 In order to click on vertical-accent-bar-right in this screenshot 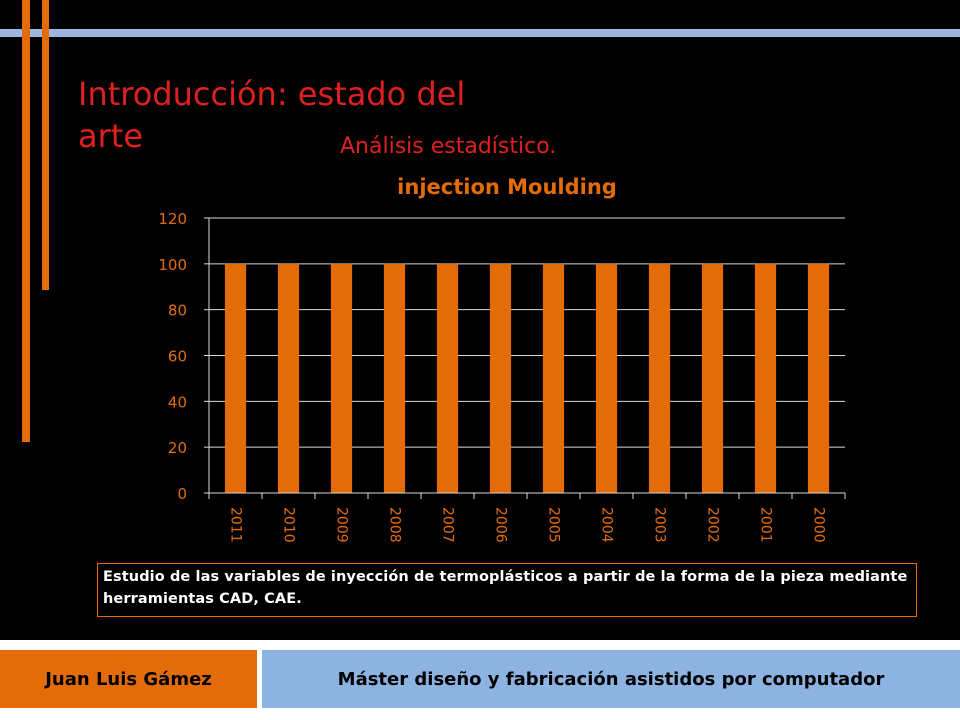, I will do `click(45, 145)`.